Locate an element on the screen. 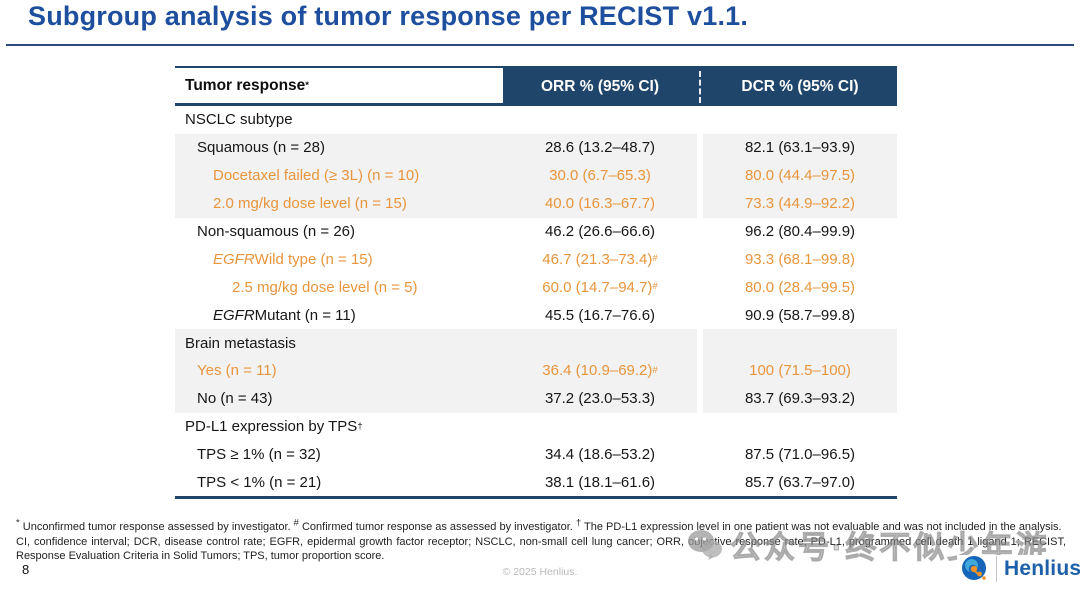 The height and width of the screenshot is (590, 1080). row-label: Non-squamous (n = 26) is located at coordinates (276, 231).